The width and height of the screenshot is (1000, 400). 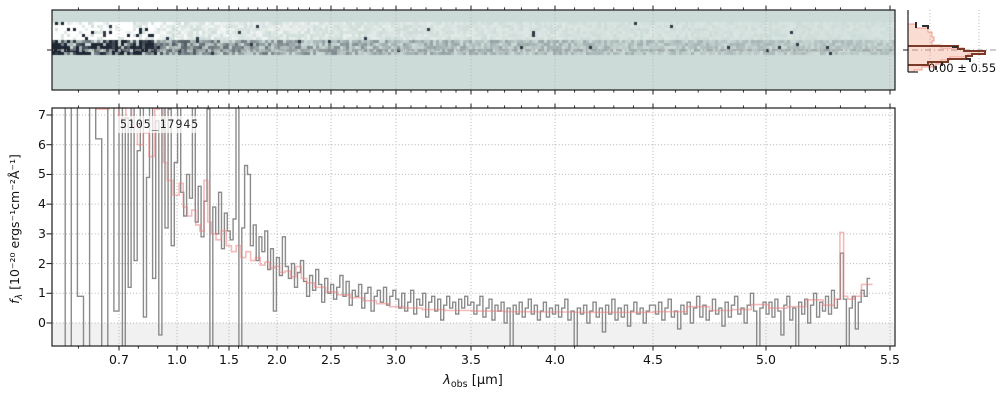 I want to click on y-tick-label: 3, so click(x=42, y=233).